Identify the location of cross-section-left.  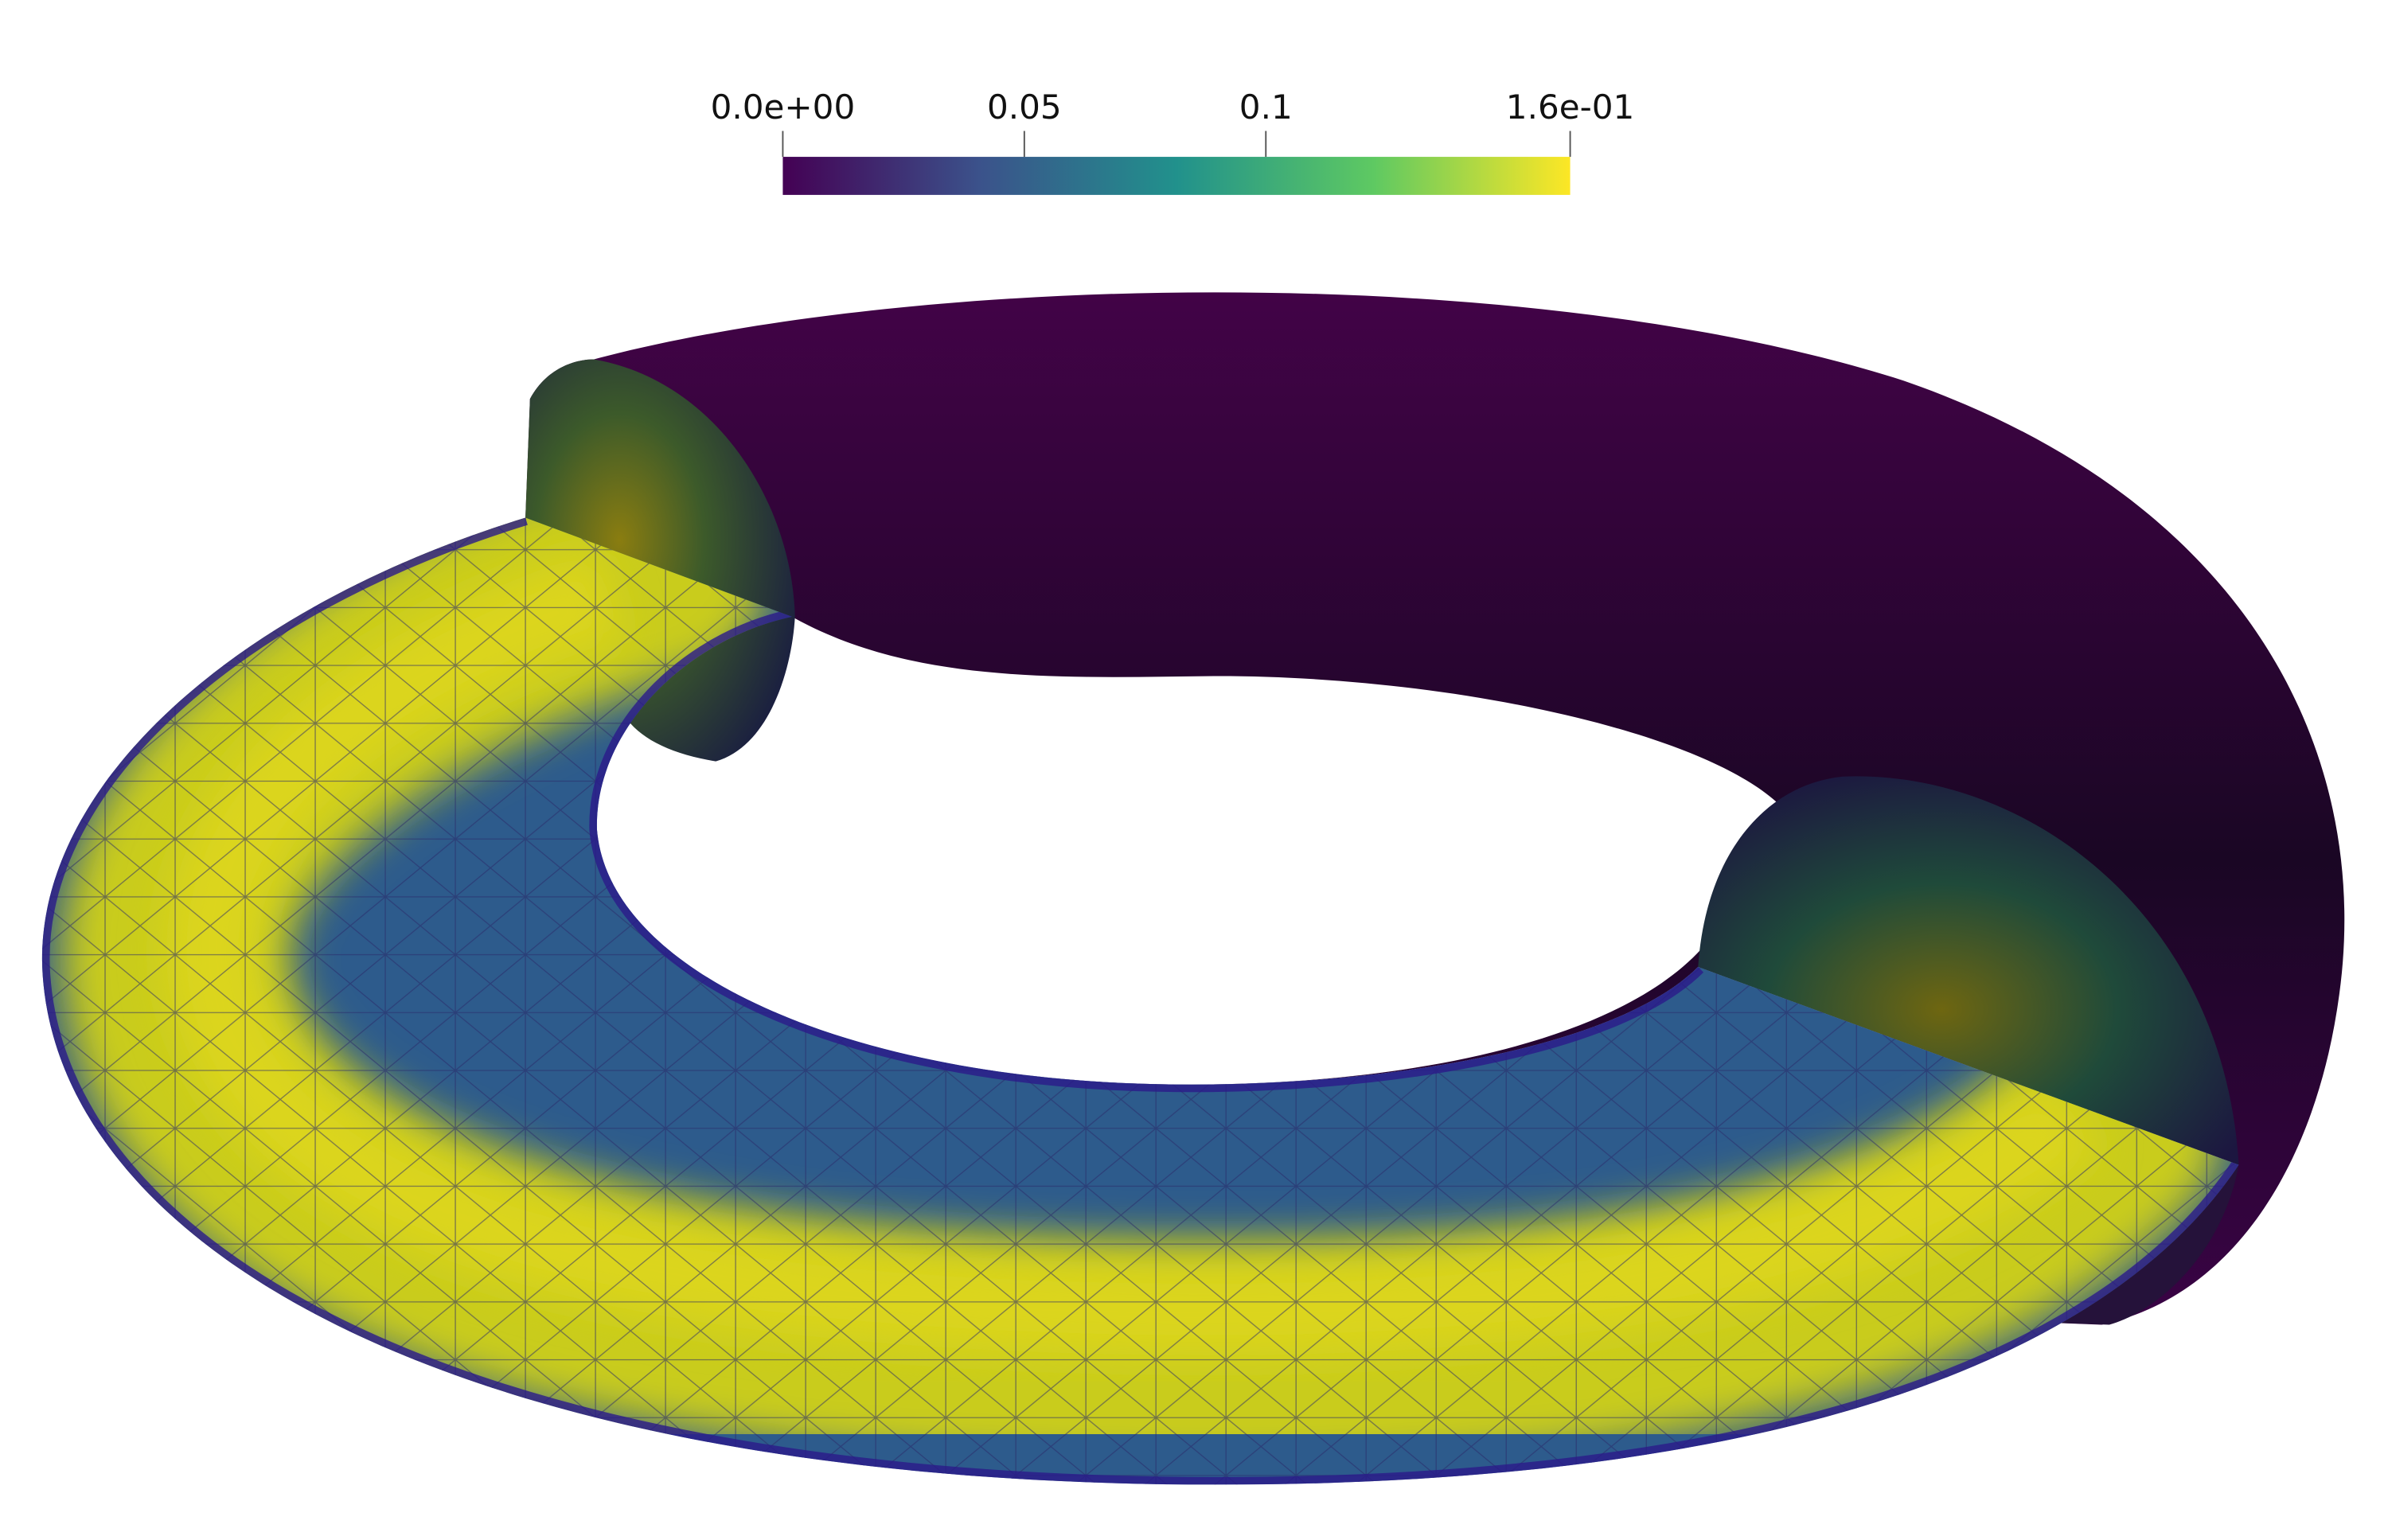
(660, 560).